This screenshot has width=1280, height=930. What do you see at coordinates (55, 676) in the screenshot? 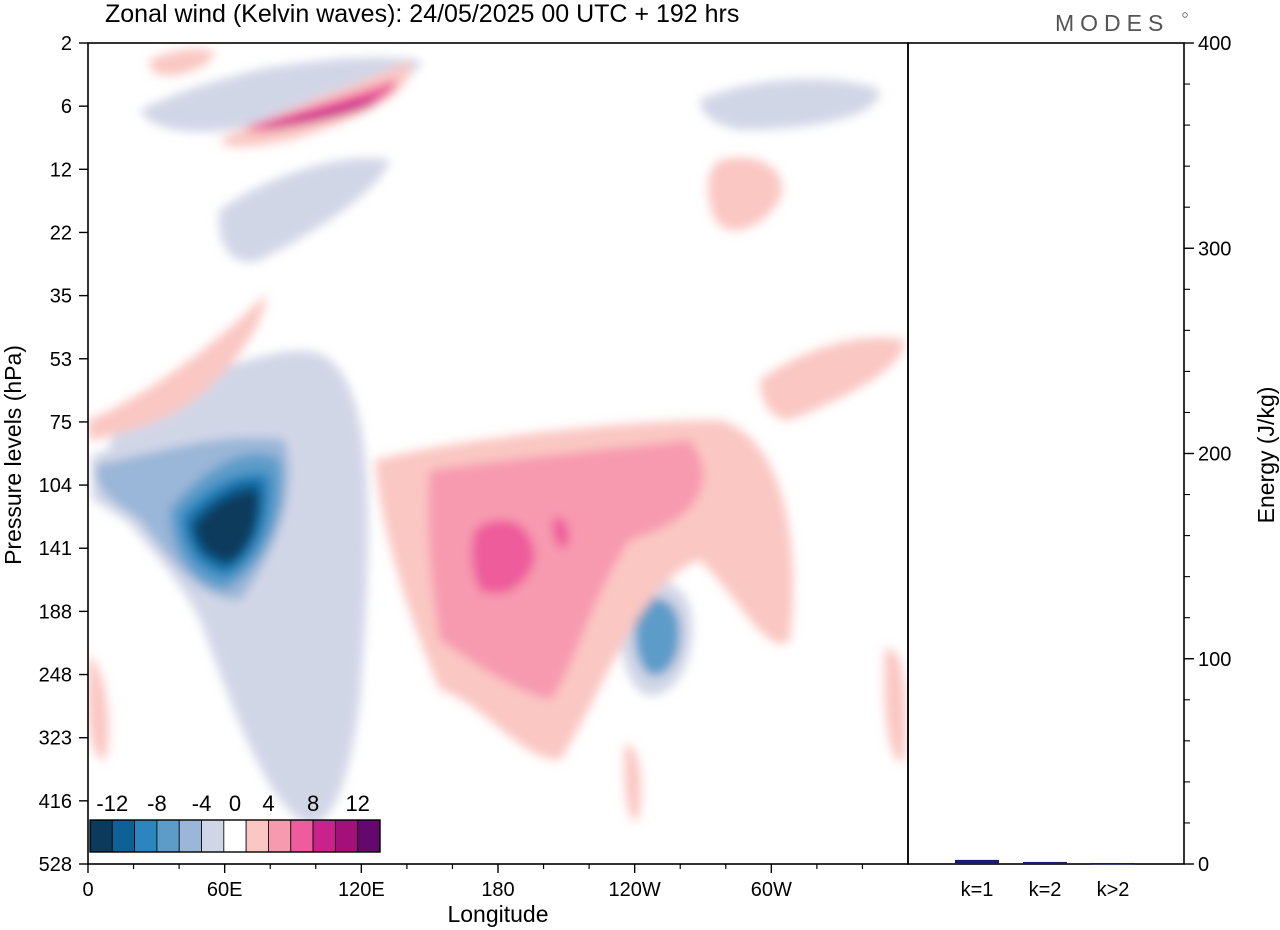
I see `y-tick-label: 248` at bounding box center [55, 676].